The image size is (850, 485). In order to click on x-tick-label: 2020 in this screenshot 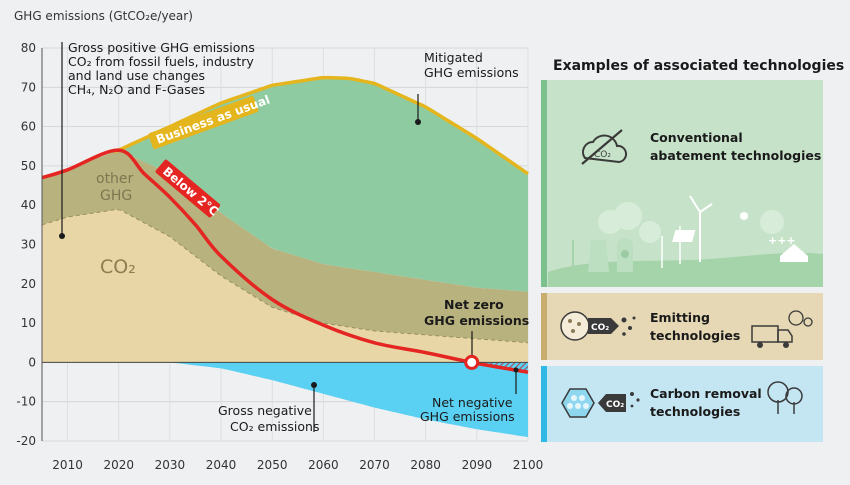, I will do `click(118, 465)`.